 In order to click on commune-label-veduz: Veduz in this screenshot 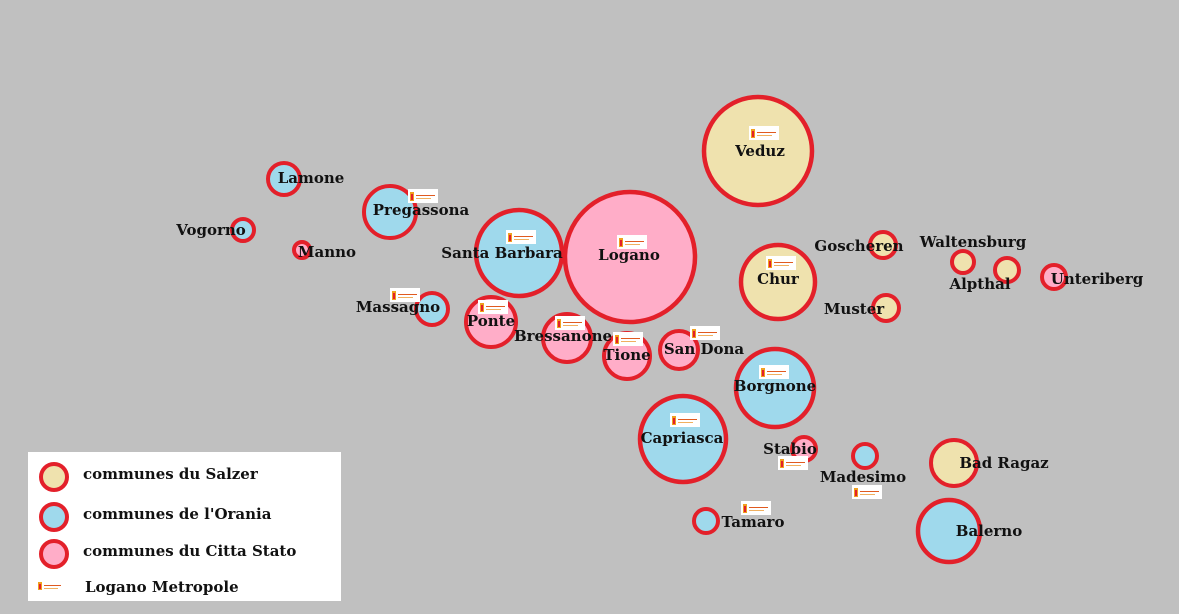, I will do `click(759, 151)`.